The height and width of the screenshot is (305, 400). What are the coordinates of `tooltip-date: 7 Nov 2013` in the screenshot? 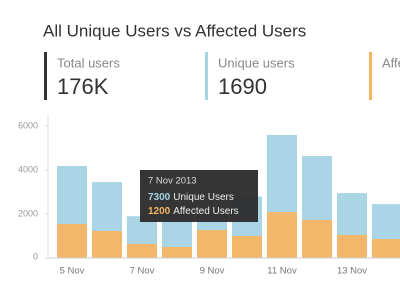 It's located at (172, 181).